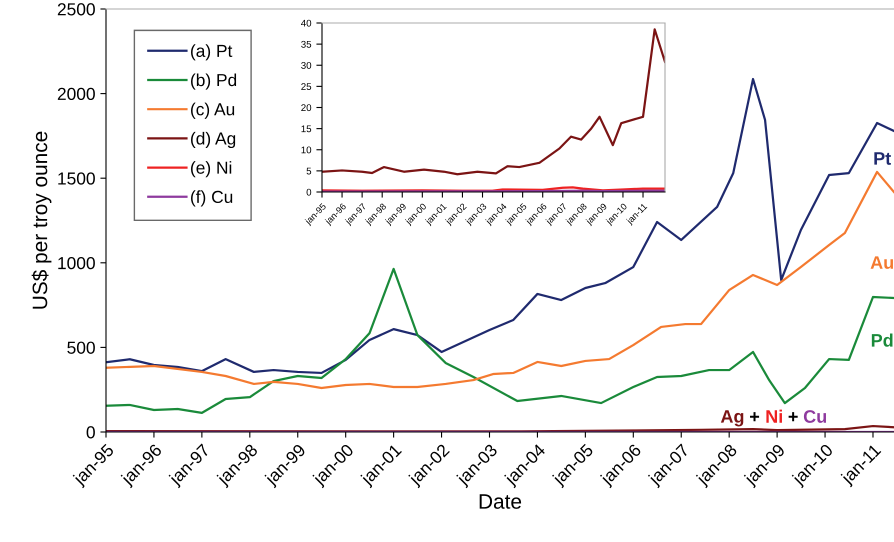  I want to click on y-tick-label: 30, so click(306, 65).